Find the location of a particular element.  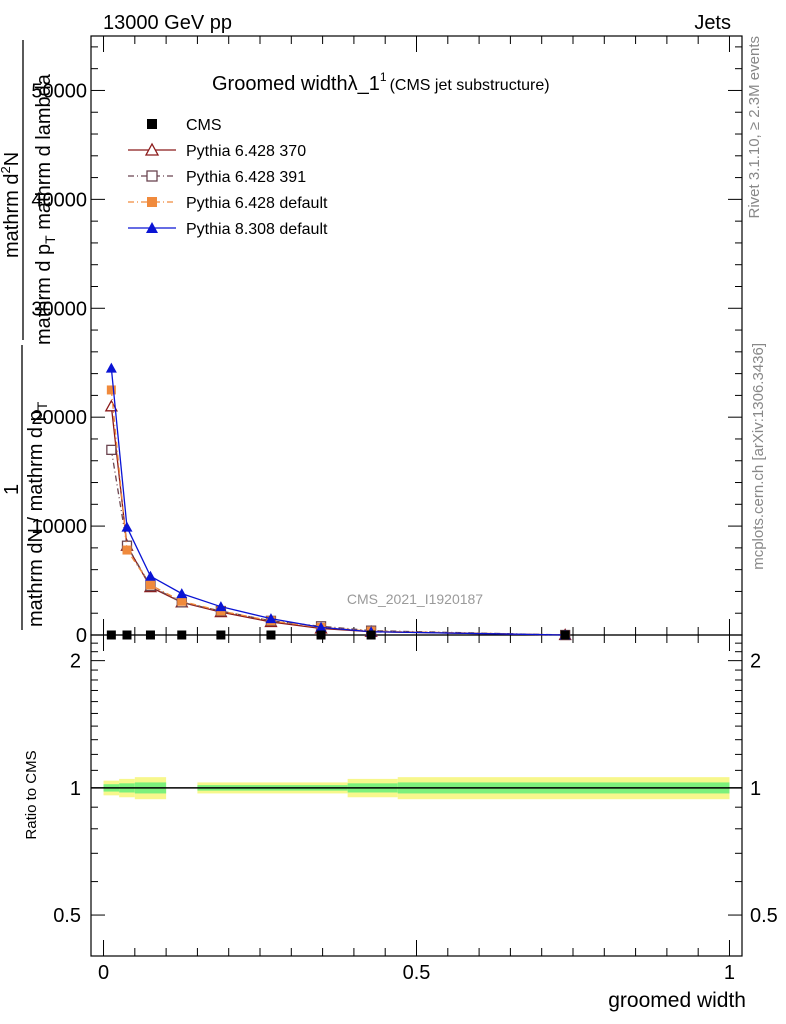

ylabel-den2: mathrm dN / mathrm d p is located at coordinates (36, 518).